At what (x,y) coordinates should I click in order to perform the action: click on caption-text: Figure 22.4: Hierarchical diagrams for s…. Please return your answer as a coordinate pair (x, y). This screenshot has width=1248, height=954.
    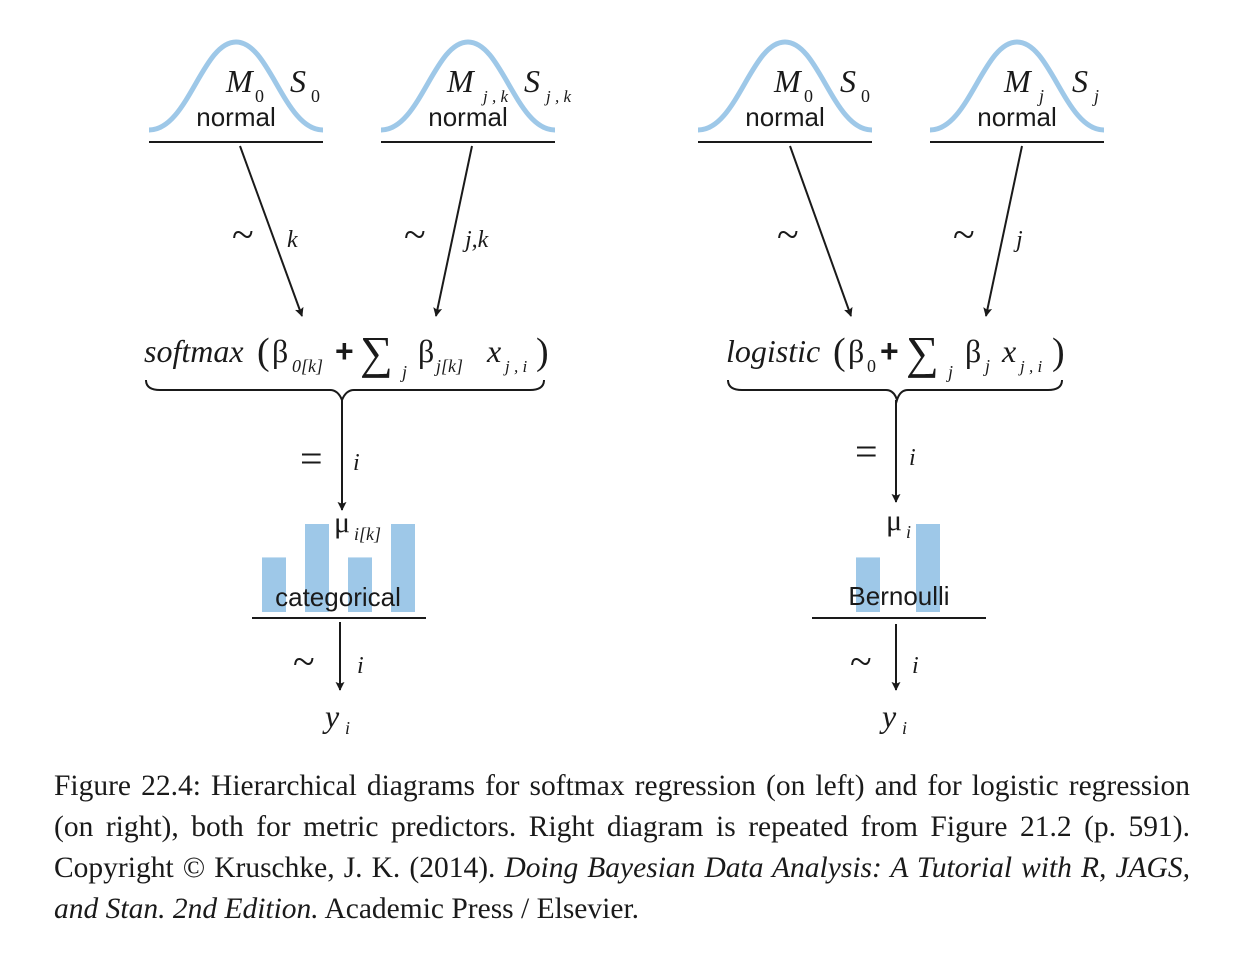
    Looking at the image, I should click on (622, 827).